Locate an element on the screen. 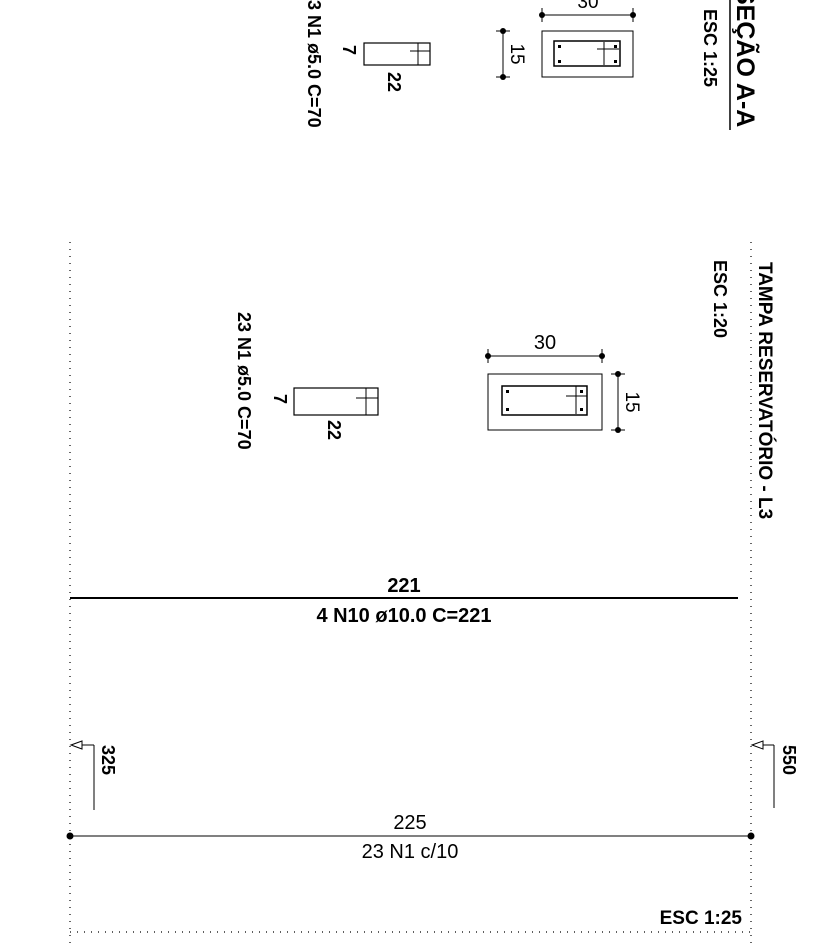 The width and height of the screenshot is (819, 944). lid-scale: ESC 1:20 is located at coordinates (720, 299).